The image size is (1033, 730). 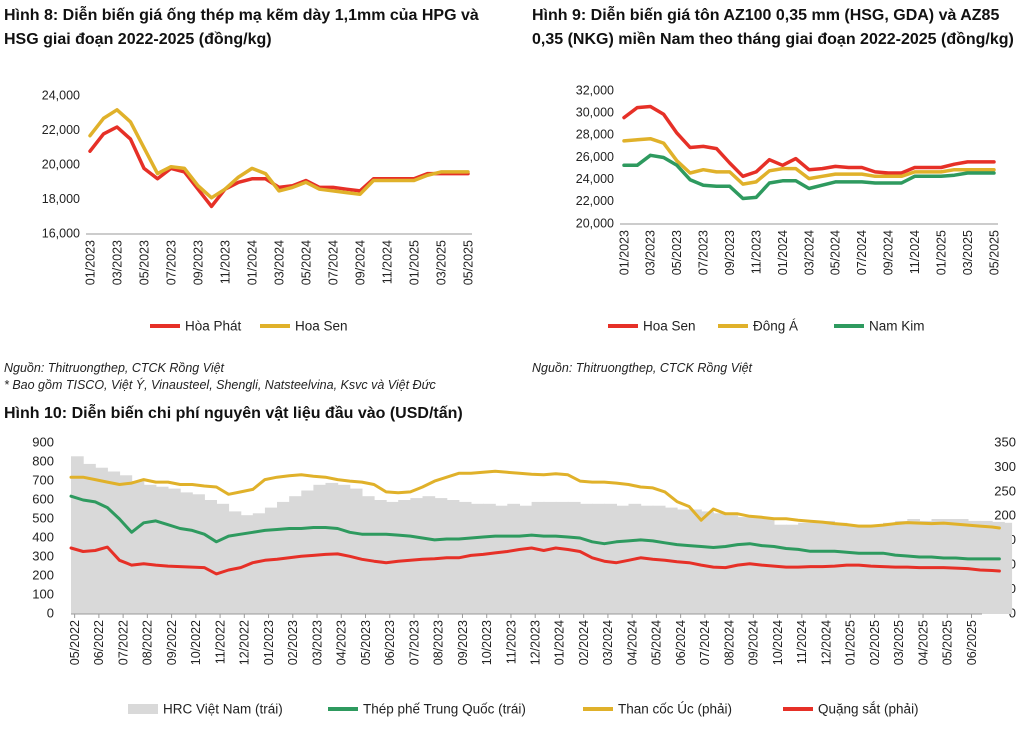 What do you see at coordinates (704, 252) in the screenshot?
I see `x-tick-label: 07/2023` at bounding box center [704, 252].